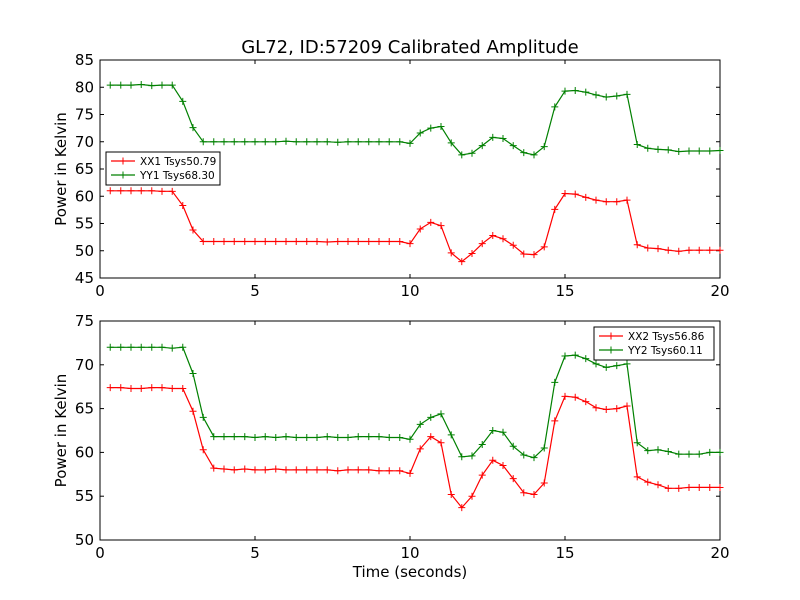 This screenshot has width=800, height=600. Describe the element at coordinates (666, 337) in the screenshot. I see `legend-label: XX2 Tsys56.86` at that location.